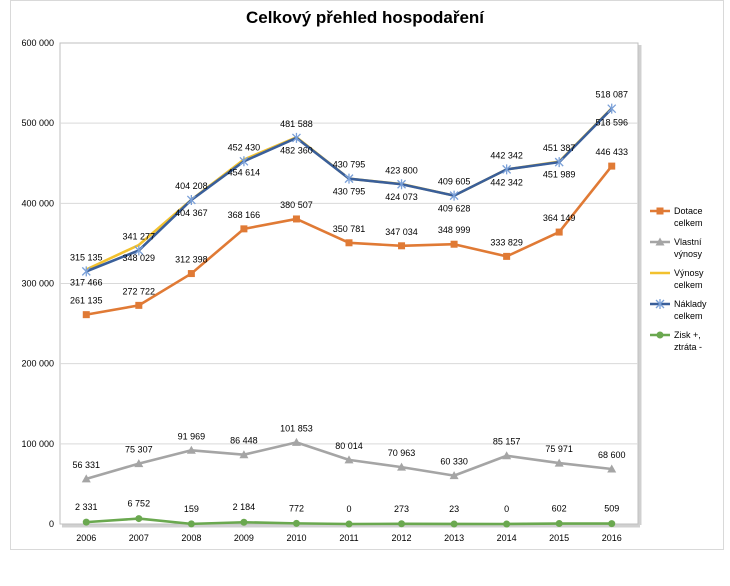  What do you see at coordinates (86, 282) in the screenshot?
I see `data-label: 317 466` at bounding box center [86, 282].